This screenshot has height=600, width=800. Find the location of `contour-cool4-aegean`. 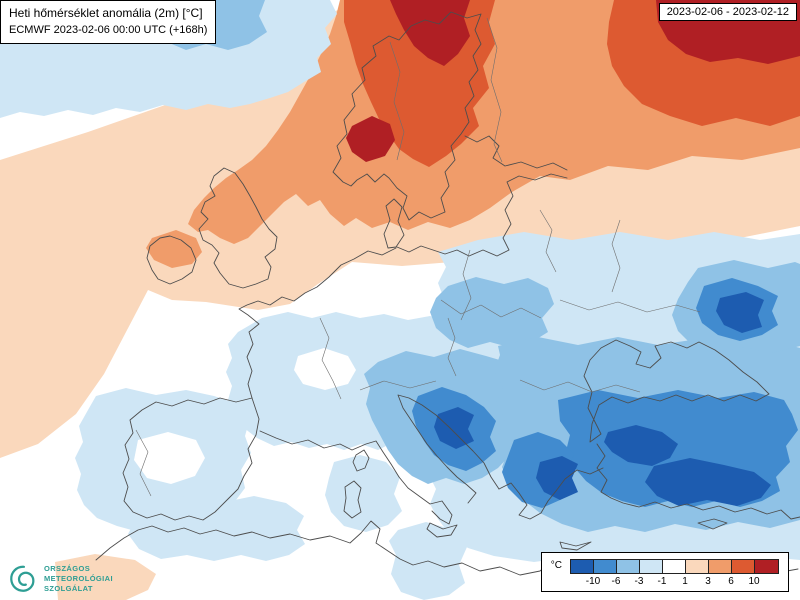

contour-cool4-aegean is located at coordinates (557, 478).